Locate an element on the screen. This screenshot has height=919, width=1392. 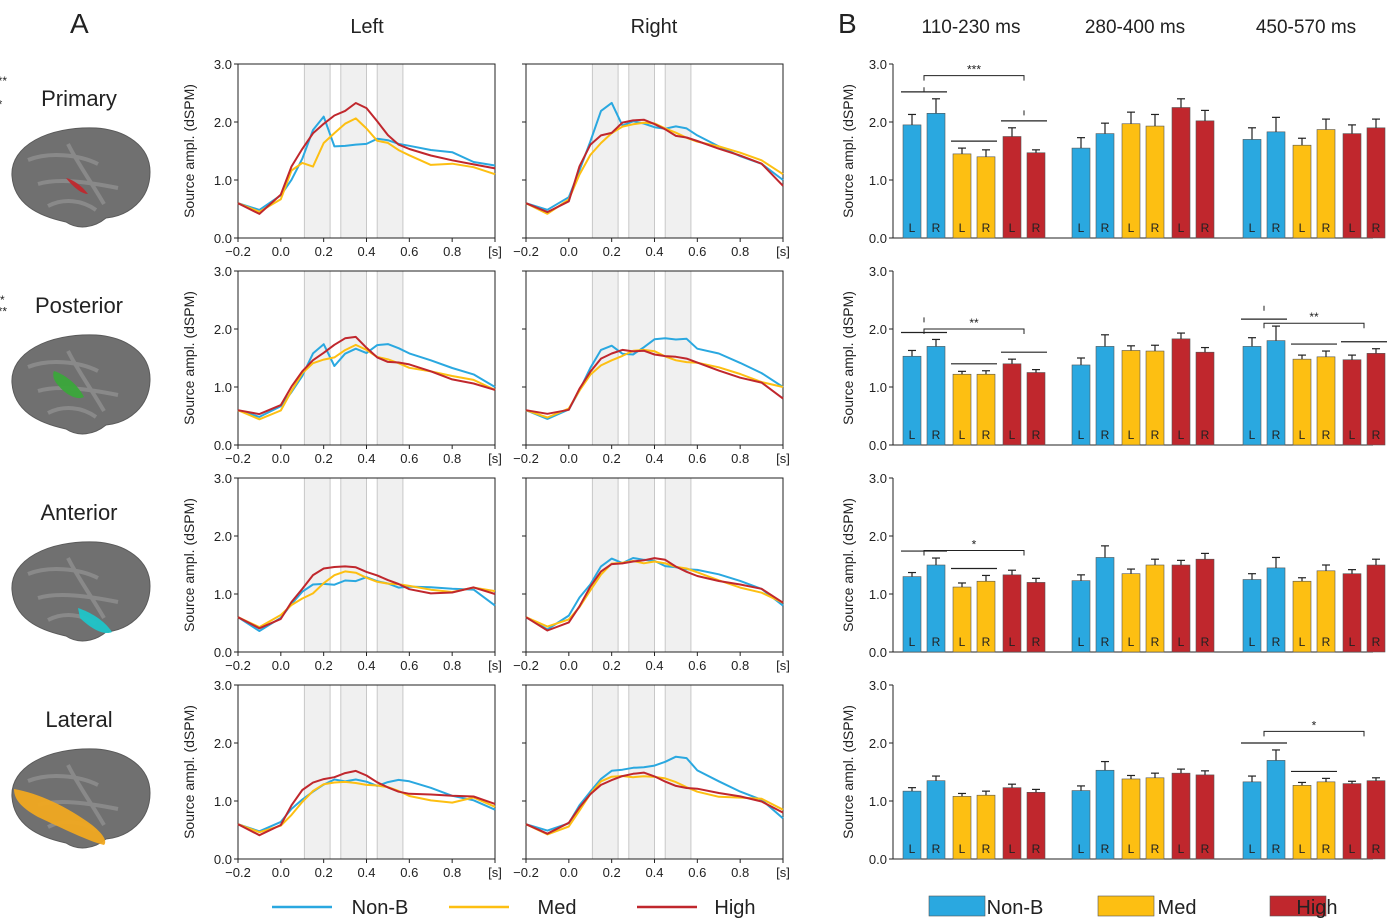
panel-label-a: A is located at coordinates (79, 23).